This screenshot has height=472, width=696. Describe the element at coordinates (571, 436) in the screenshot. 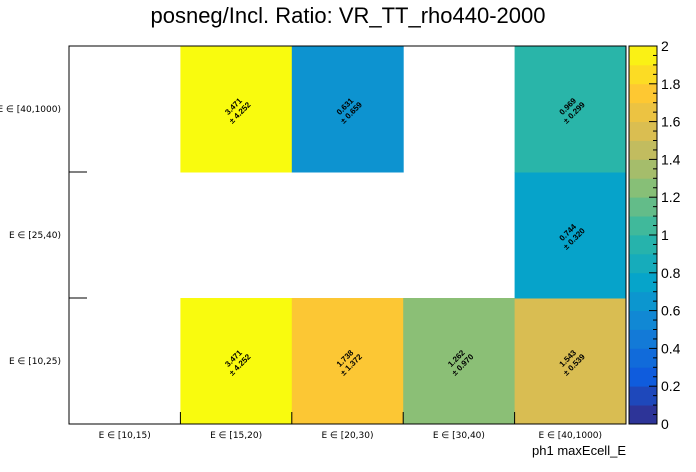

I see `x-tick-label: E ∈ [40,1000)` at that location.